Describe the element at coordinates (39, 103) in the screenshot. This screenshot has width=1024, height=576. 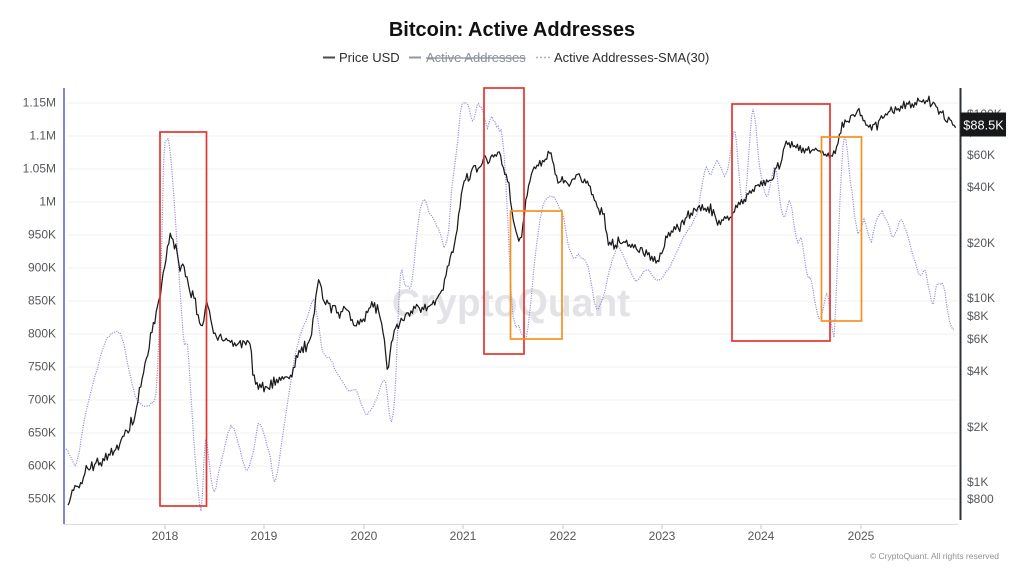
I see `svg-text: 1.15M` at that location.